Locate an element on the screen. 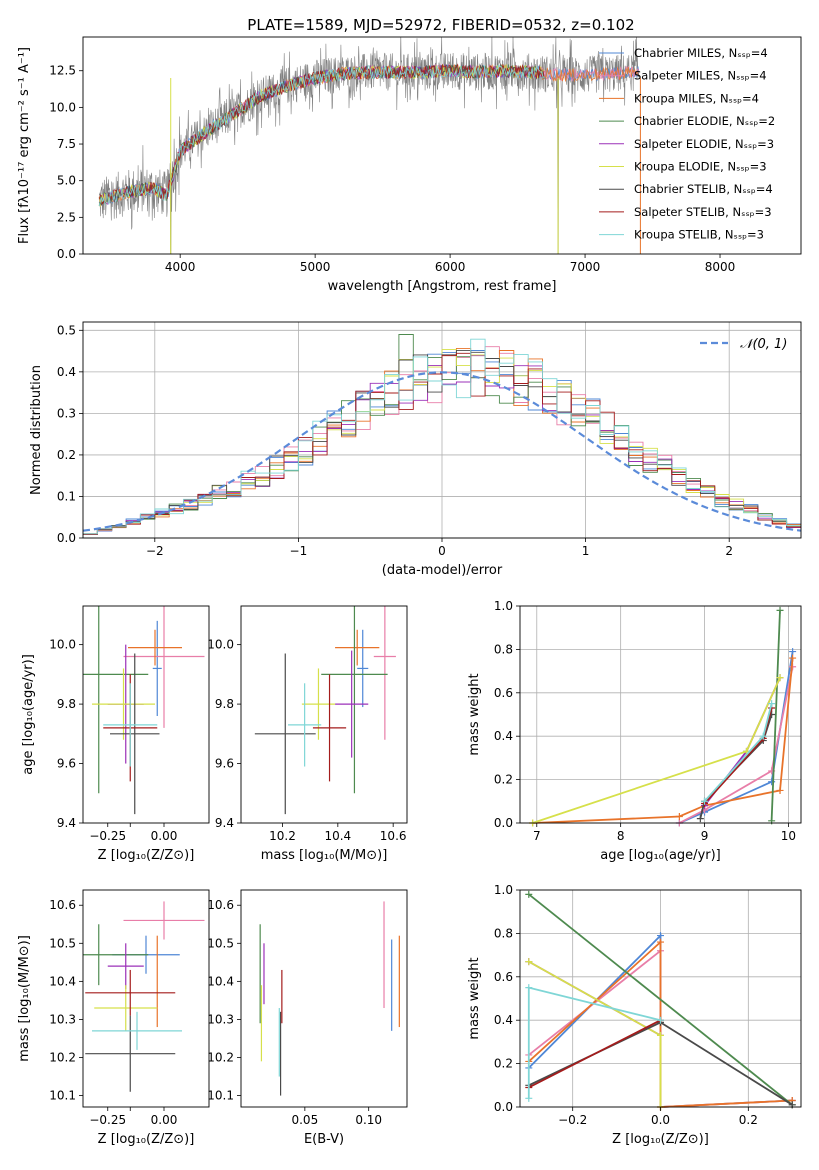 The image size is (819, 1170). y-tick-label: 10.1 is located at coordinates (62, 1096).